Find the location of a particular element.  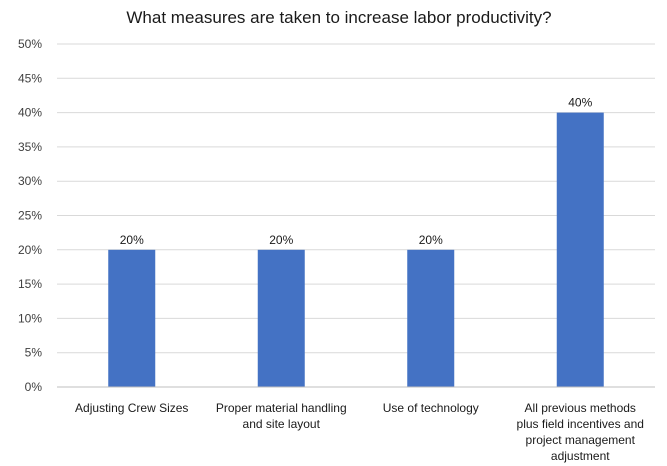

x-category-label: Proper material handling and site layout is located at coordinates (281, 416).